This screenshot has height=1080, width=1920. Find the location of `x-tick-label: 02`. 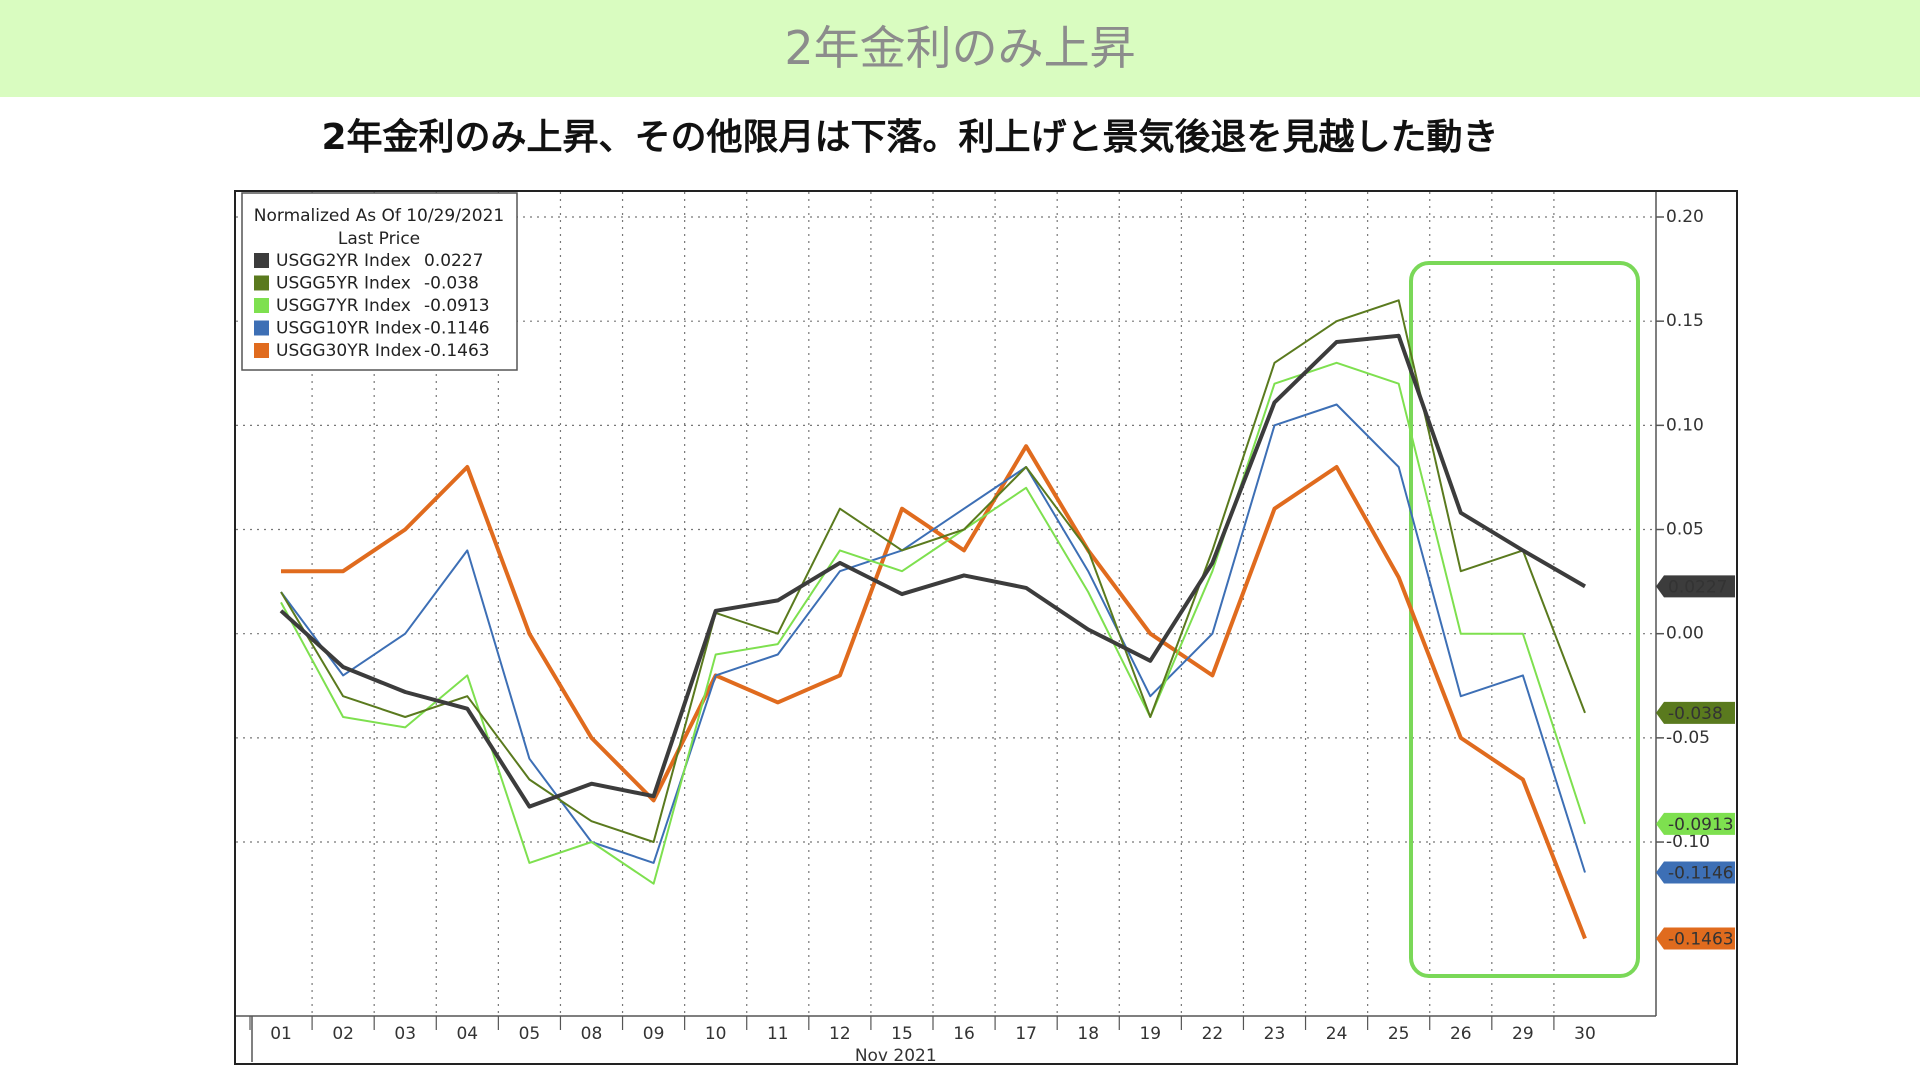

x-tick-label: 02 is located at coordinates (343, 1034).